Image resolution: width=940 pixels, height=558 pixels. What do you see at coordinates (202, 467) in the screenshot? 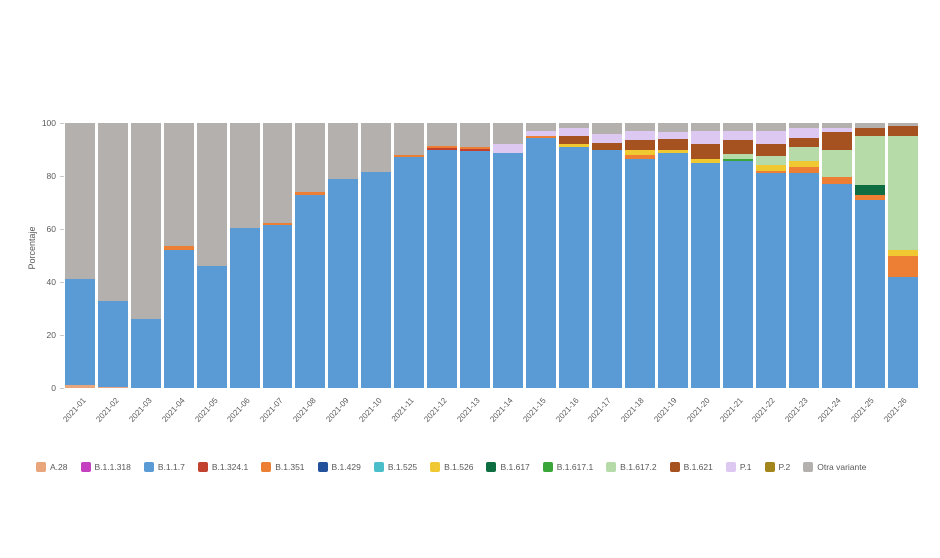
I see `legend-swatch-B.1.324.1` at bounding box center [202, 467].